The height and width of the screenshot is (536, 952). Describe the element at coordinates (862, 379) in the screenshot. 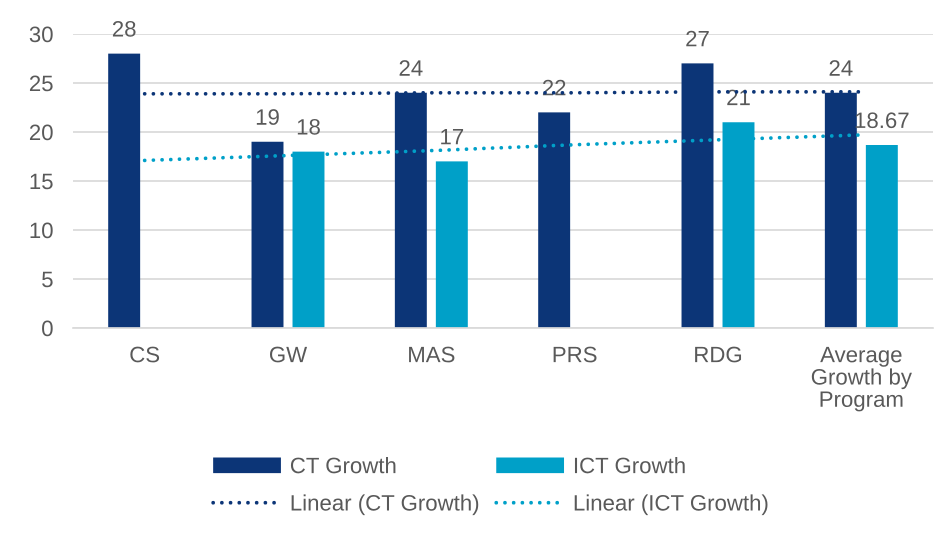

I see `x-tick-label: Average Growth by Program` at that location.